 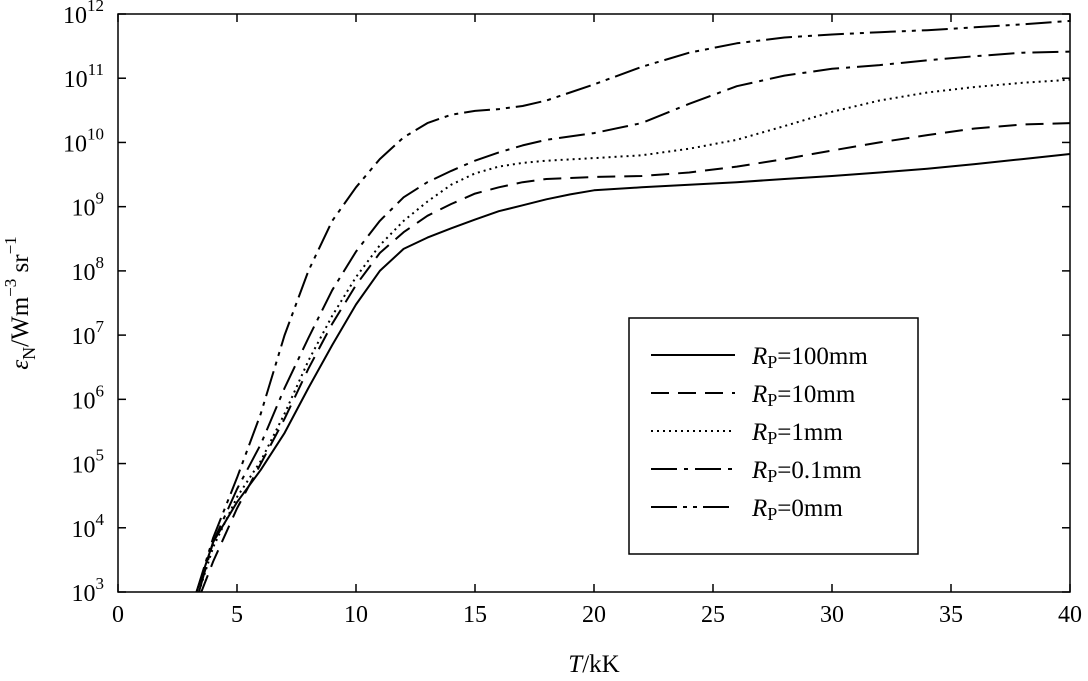 I want to click on y-tick-label: 10¹⁰, so click(x=83, y=140).